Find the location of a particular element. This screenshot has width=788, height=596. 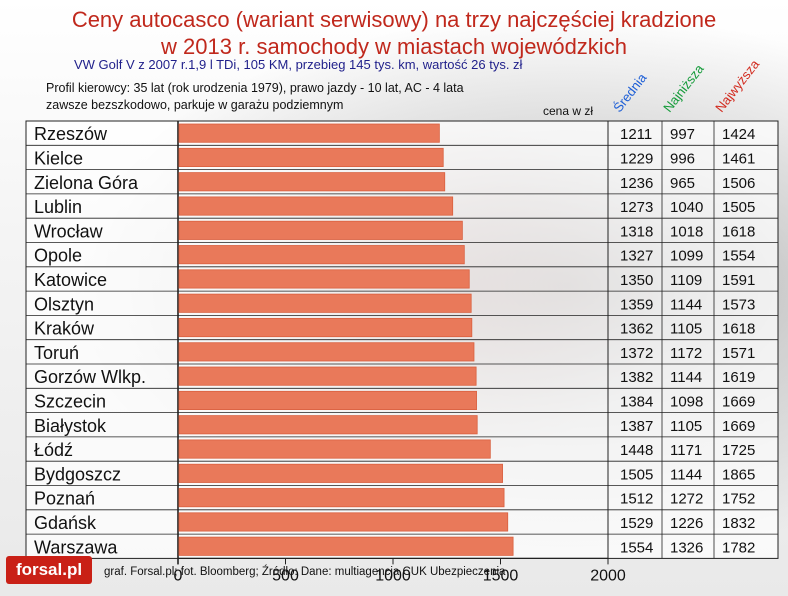

value-highest: 1832 is located at coordinates (738, 523).